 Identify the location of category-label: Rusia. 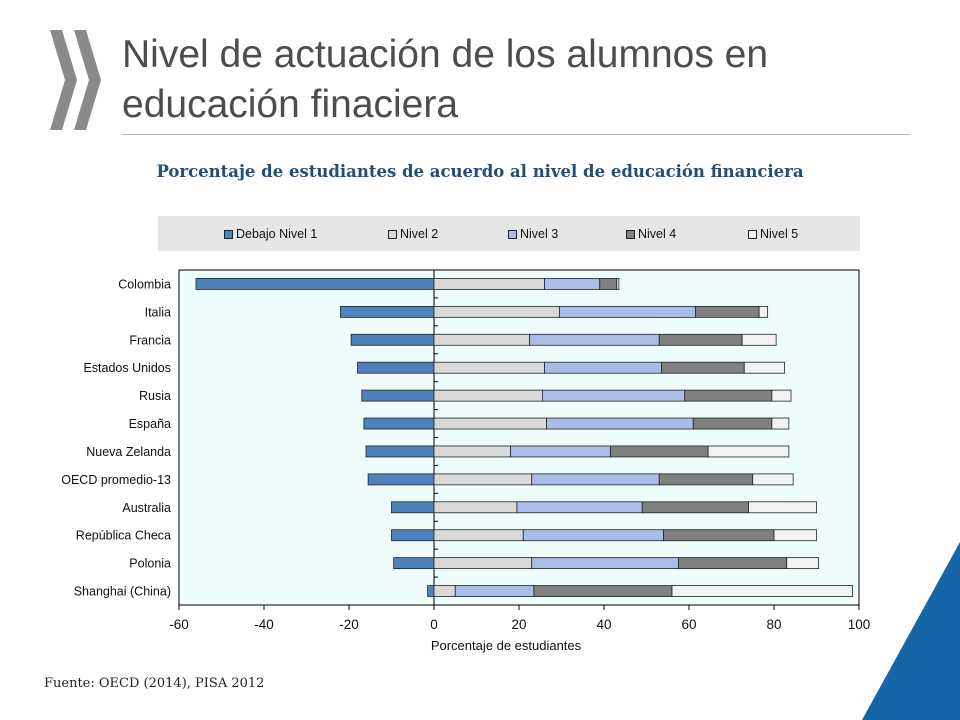
(155, 396).